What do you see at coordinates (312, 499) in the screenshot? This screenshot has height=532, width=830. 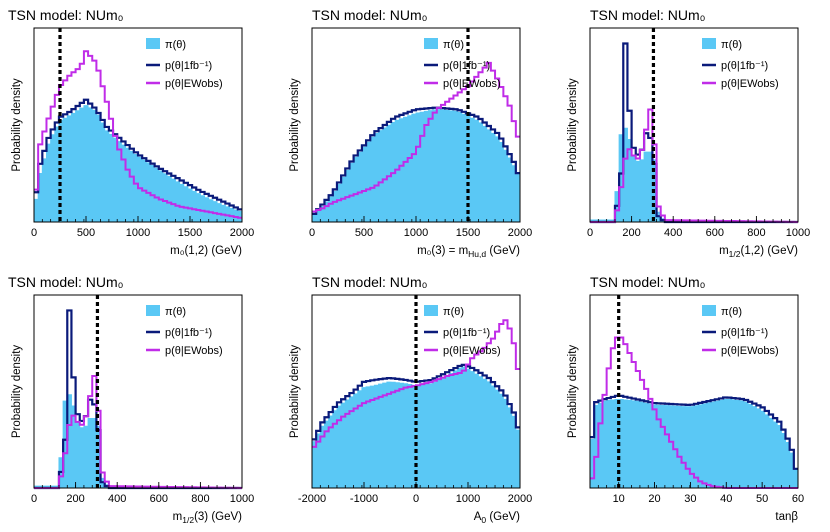 I see `x-tick-label: -2000` at bounding box center [312, 499].